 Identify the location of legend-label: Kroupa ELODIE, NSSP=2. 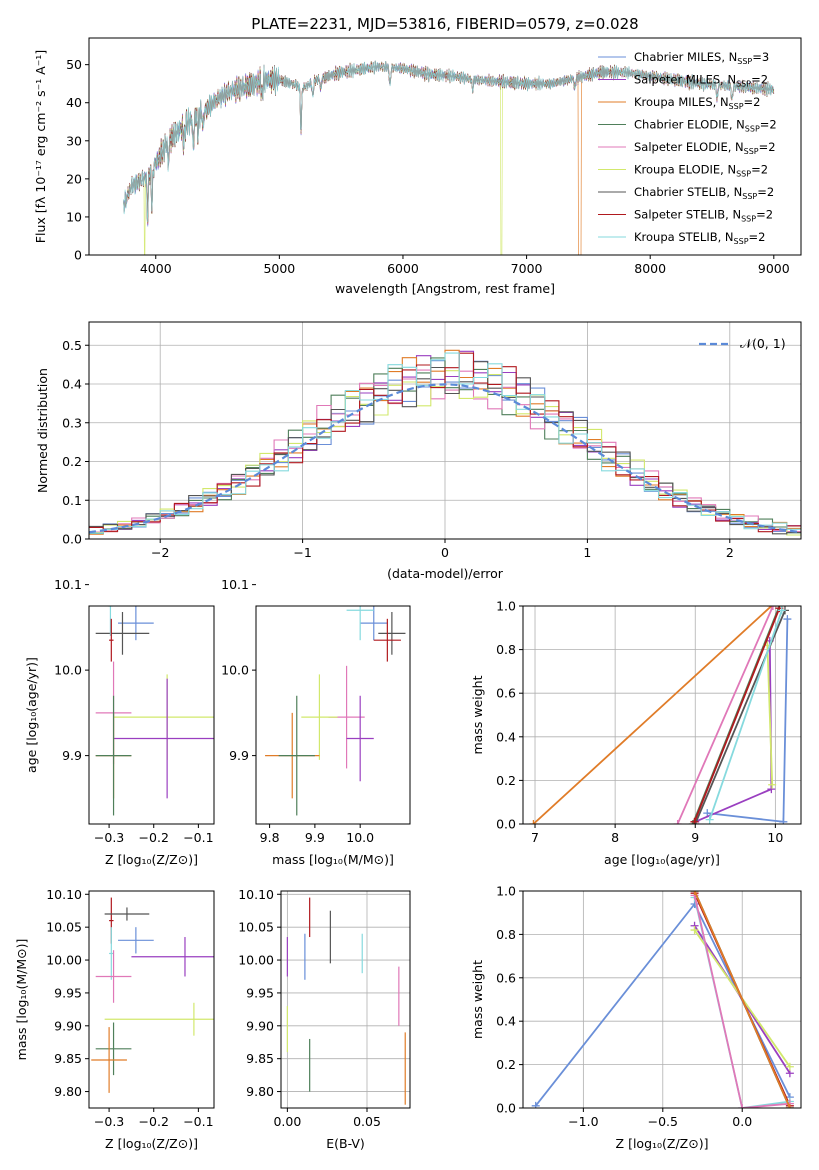
(701, 171).